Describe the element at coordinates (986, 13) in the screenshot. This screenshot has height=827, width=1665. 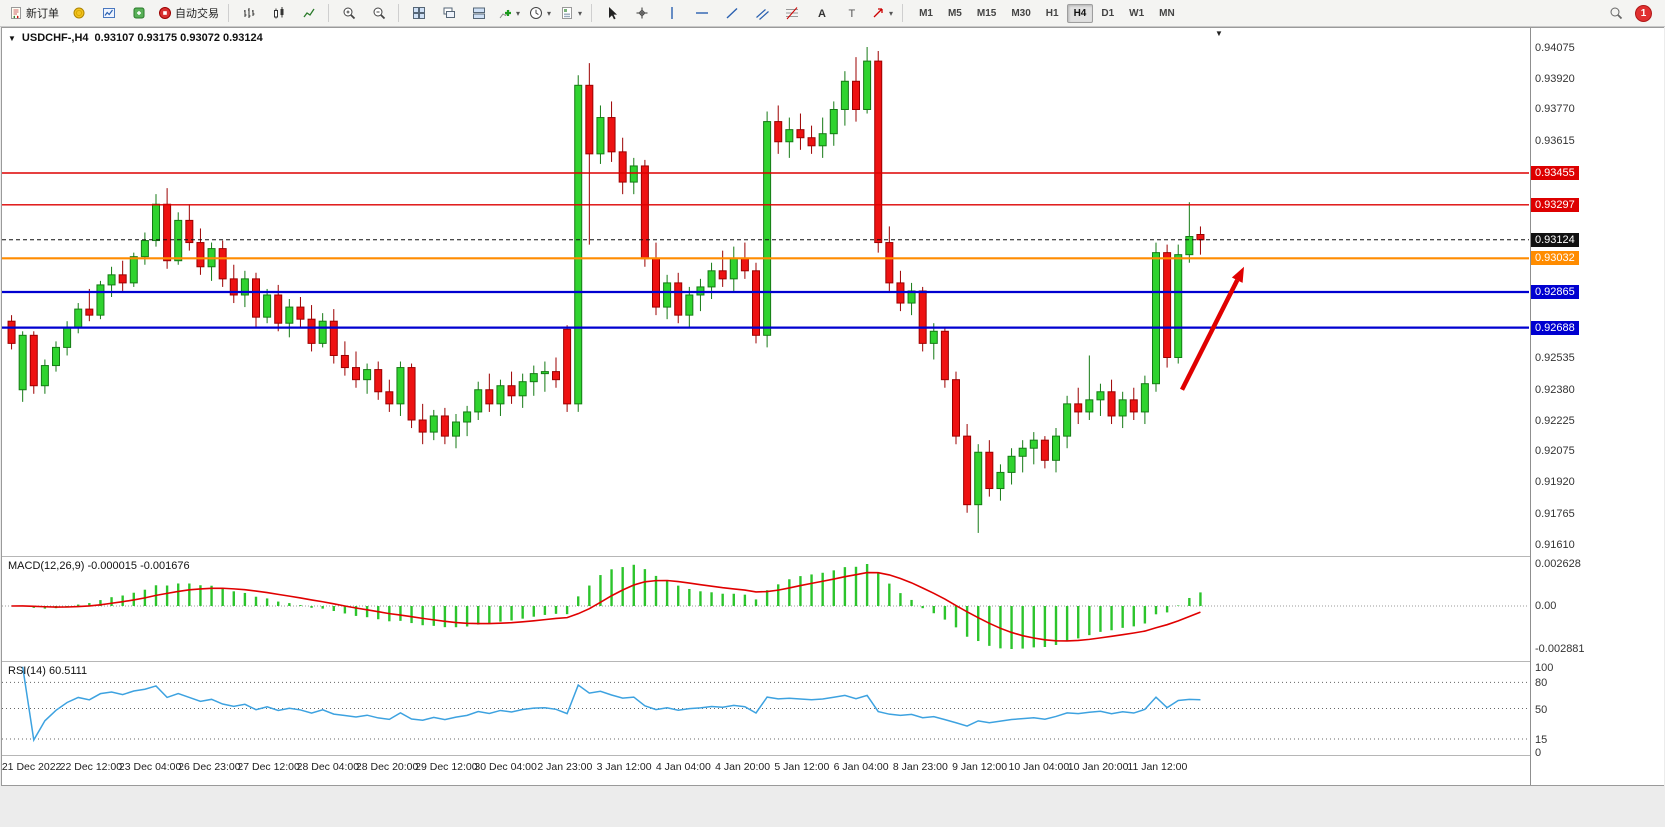
I see `timeframe-m15-button: M15` at that location.